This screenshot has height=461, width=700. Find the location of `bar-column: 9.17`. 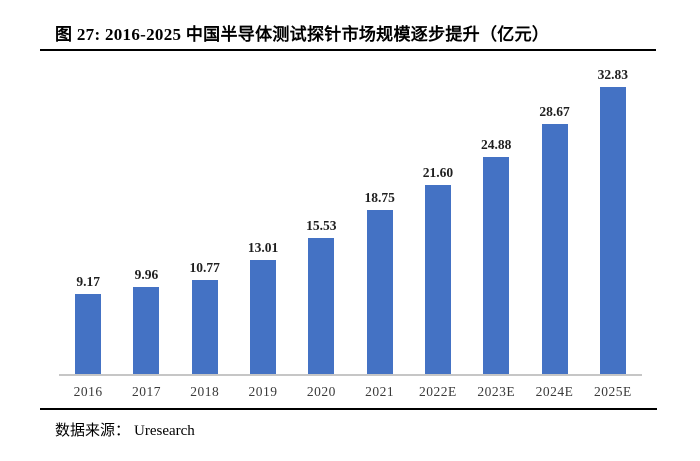

bar-column: 9.17 is located at coordinates (88, 324).